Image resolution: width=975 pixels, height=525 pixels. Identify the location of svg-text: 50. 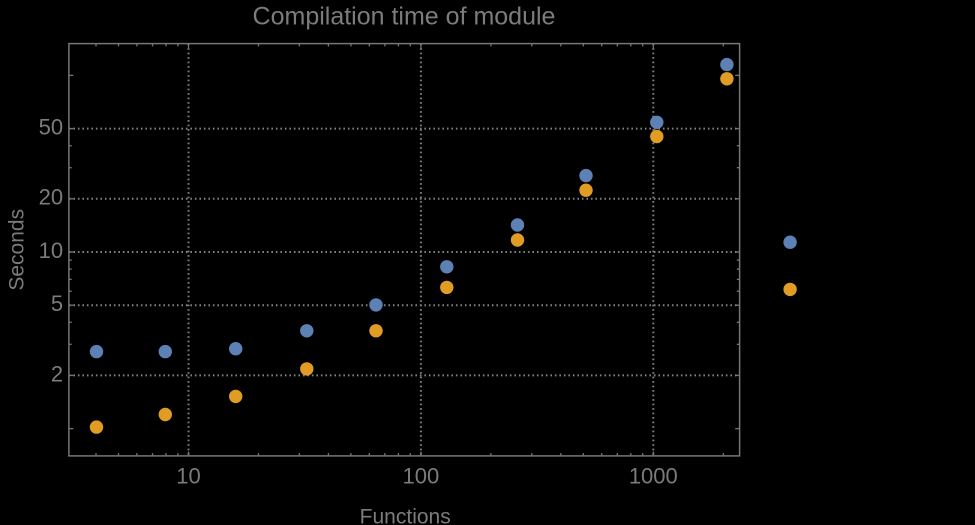
(51, 127).